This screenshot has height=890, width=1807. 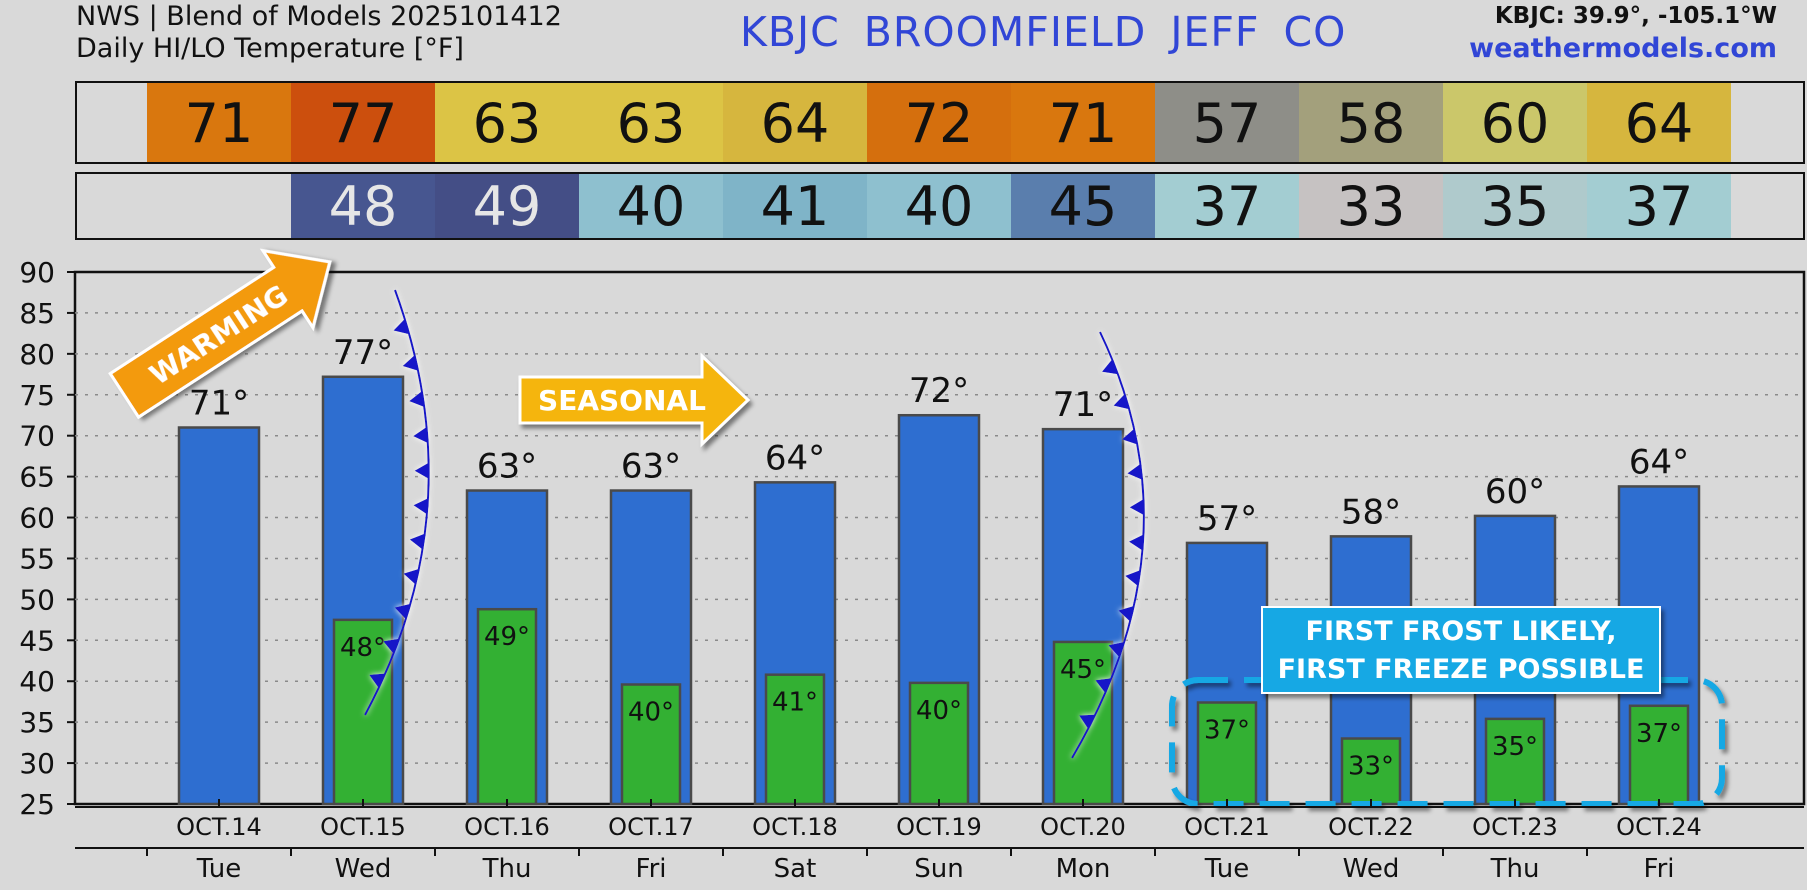 What do you see at coordinates (1083, 869) in the screenshot?
I see `x-day-label: Mon` at bounding box center [1083, 869].